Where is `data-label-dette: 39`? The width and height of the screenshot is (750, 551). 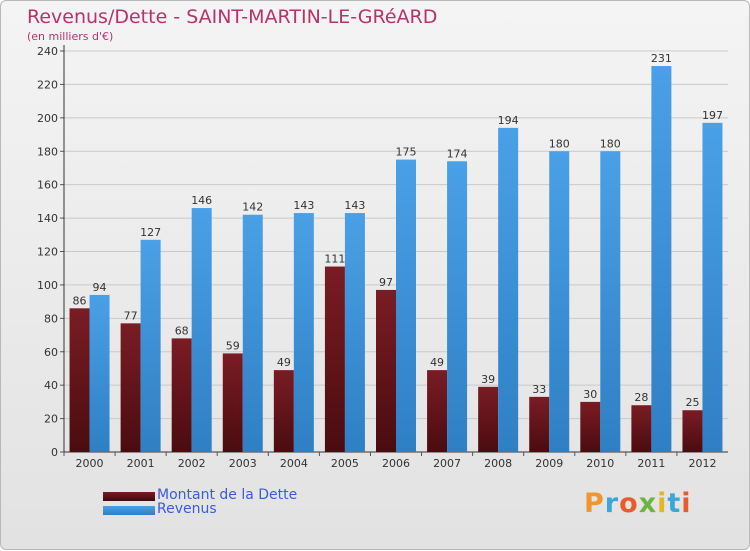 data-label-dette: 39 is located at coordinates (488, 379).